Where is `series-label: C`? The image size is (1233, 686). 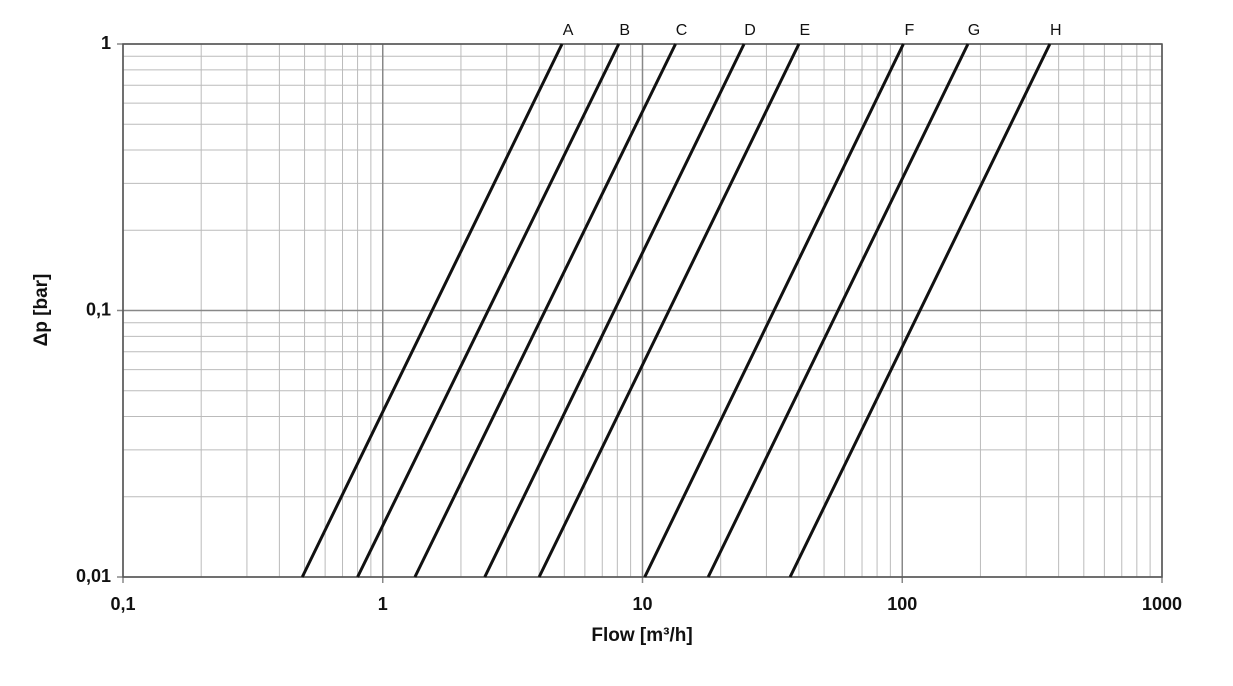 series-label: C is located at coordinates (682, 30).